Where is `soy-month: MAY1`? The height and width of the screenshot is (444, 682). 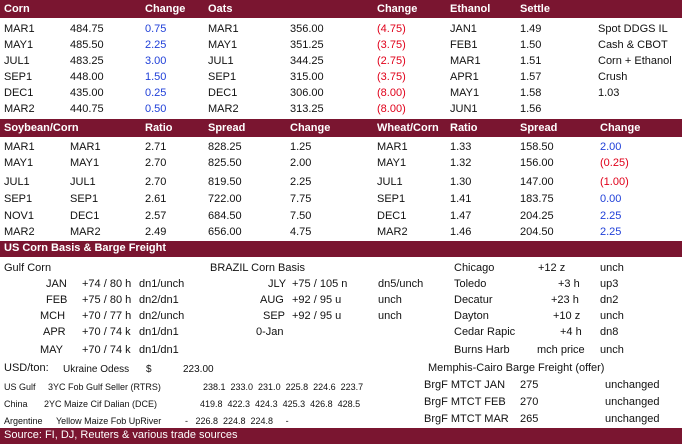
soy-month: MAY1 is located at coordinates (19, 163).